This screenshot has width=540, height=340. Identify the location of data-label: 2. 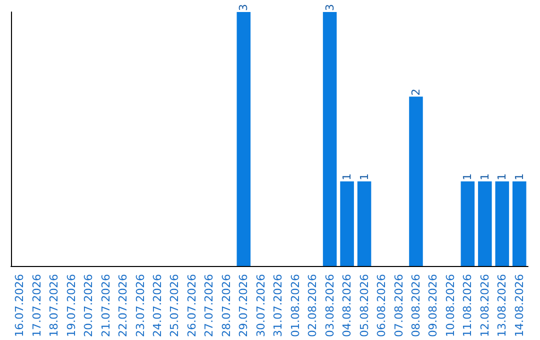
(415, 92).